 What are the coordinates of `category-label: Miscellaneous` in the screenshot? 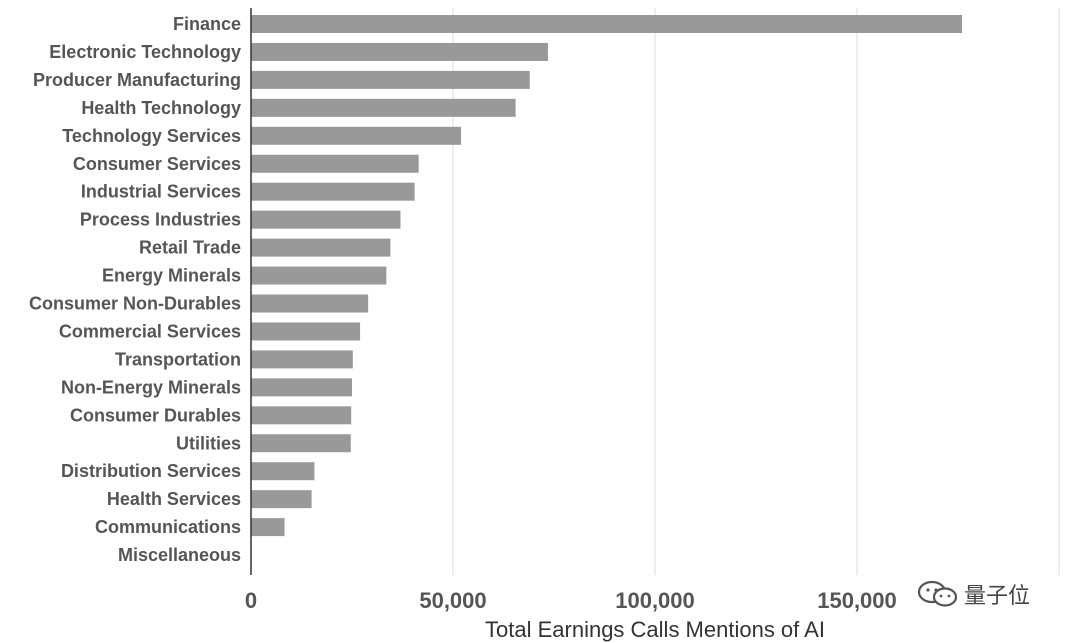 It's located at (179, 555).